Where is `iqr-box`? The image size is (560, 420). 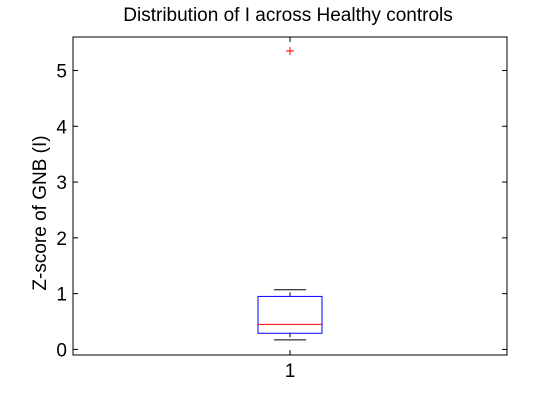 iqr-box is located at coordinates (290, 314).